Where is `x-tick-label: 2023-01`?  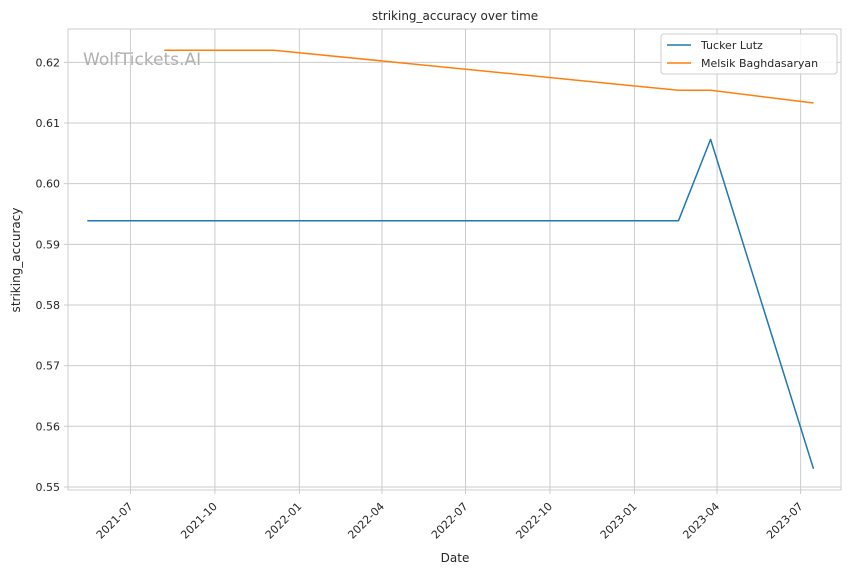 x-tick-label: 2023-01 is located at coordinates (619, 521).